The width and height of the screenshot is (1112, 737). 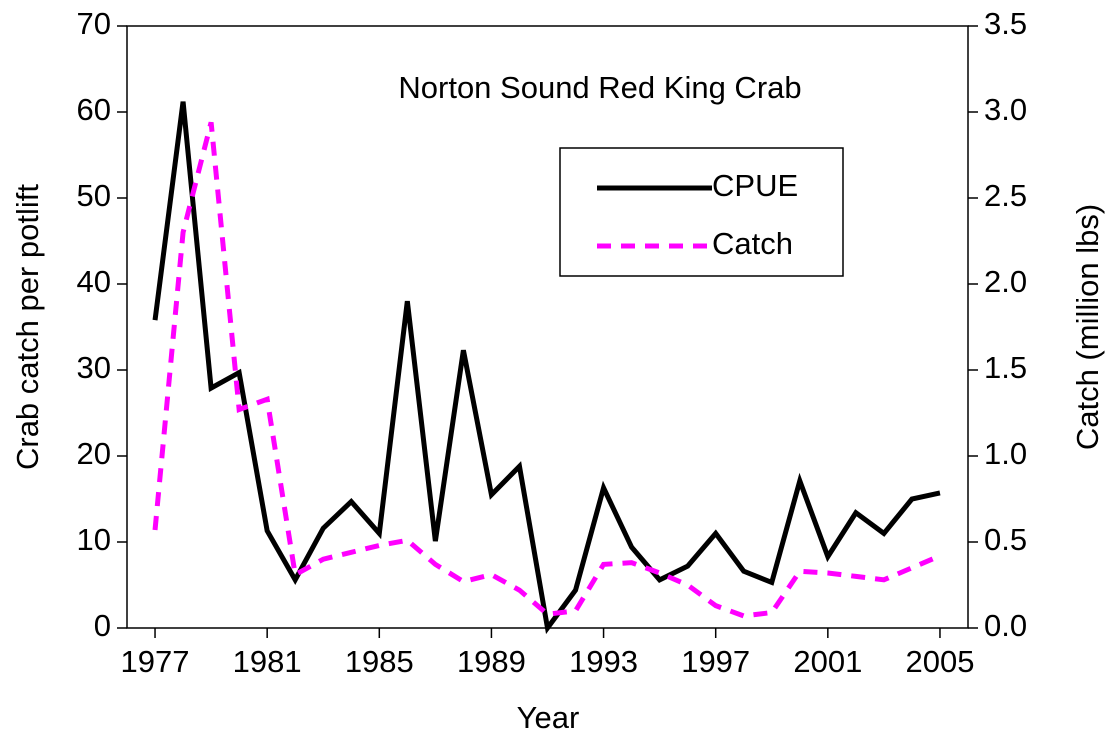 What do you see at coordinates (94, 195) in the screenshot?
I see `y-tick-label: 50` at bounding box center [94, 195].